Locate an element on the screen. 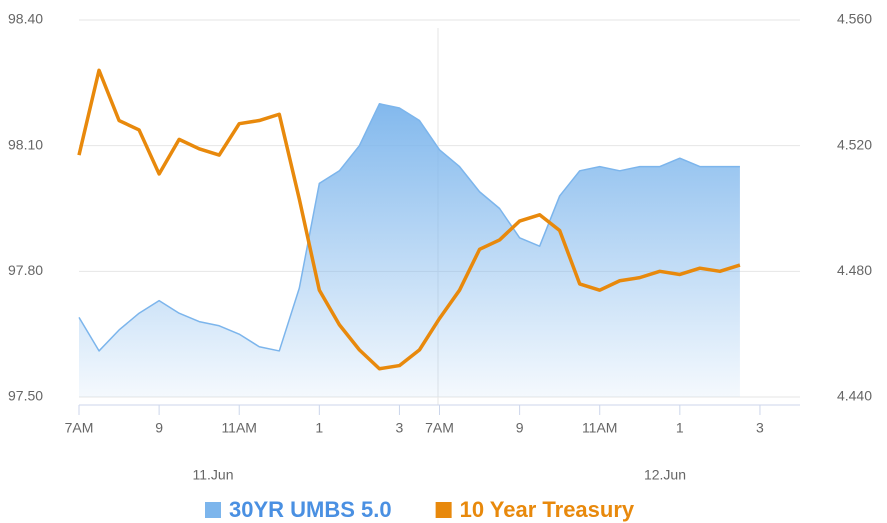 The height and width of the screenshot is (523, 887). y-tick-label: 98.10 is located at coordinates (25, 144).